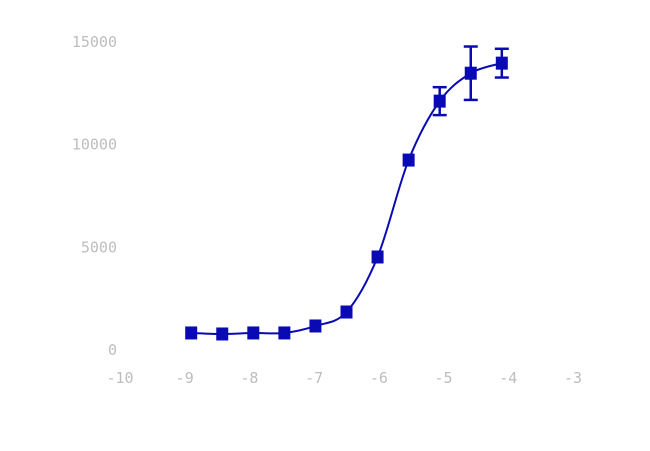 The image size is (650, 451). What do you see at coordinates (573, 378) in the screenshot?
I see `x-tick-label: -3` at bounding box center [573, 378].